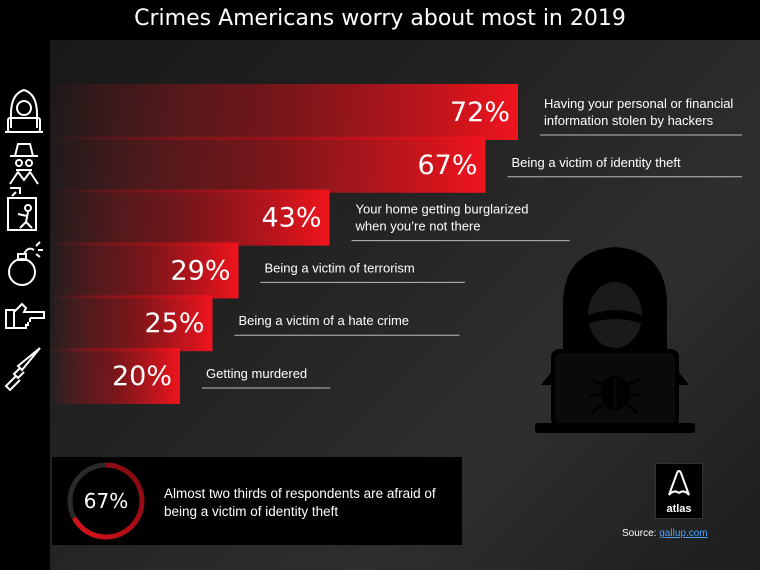 Image resolution: width=760 pixels, height=570 pixels. I want to click on value-label-5: 25%, so click(174, 323).